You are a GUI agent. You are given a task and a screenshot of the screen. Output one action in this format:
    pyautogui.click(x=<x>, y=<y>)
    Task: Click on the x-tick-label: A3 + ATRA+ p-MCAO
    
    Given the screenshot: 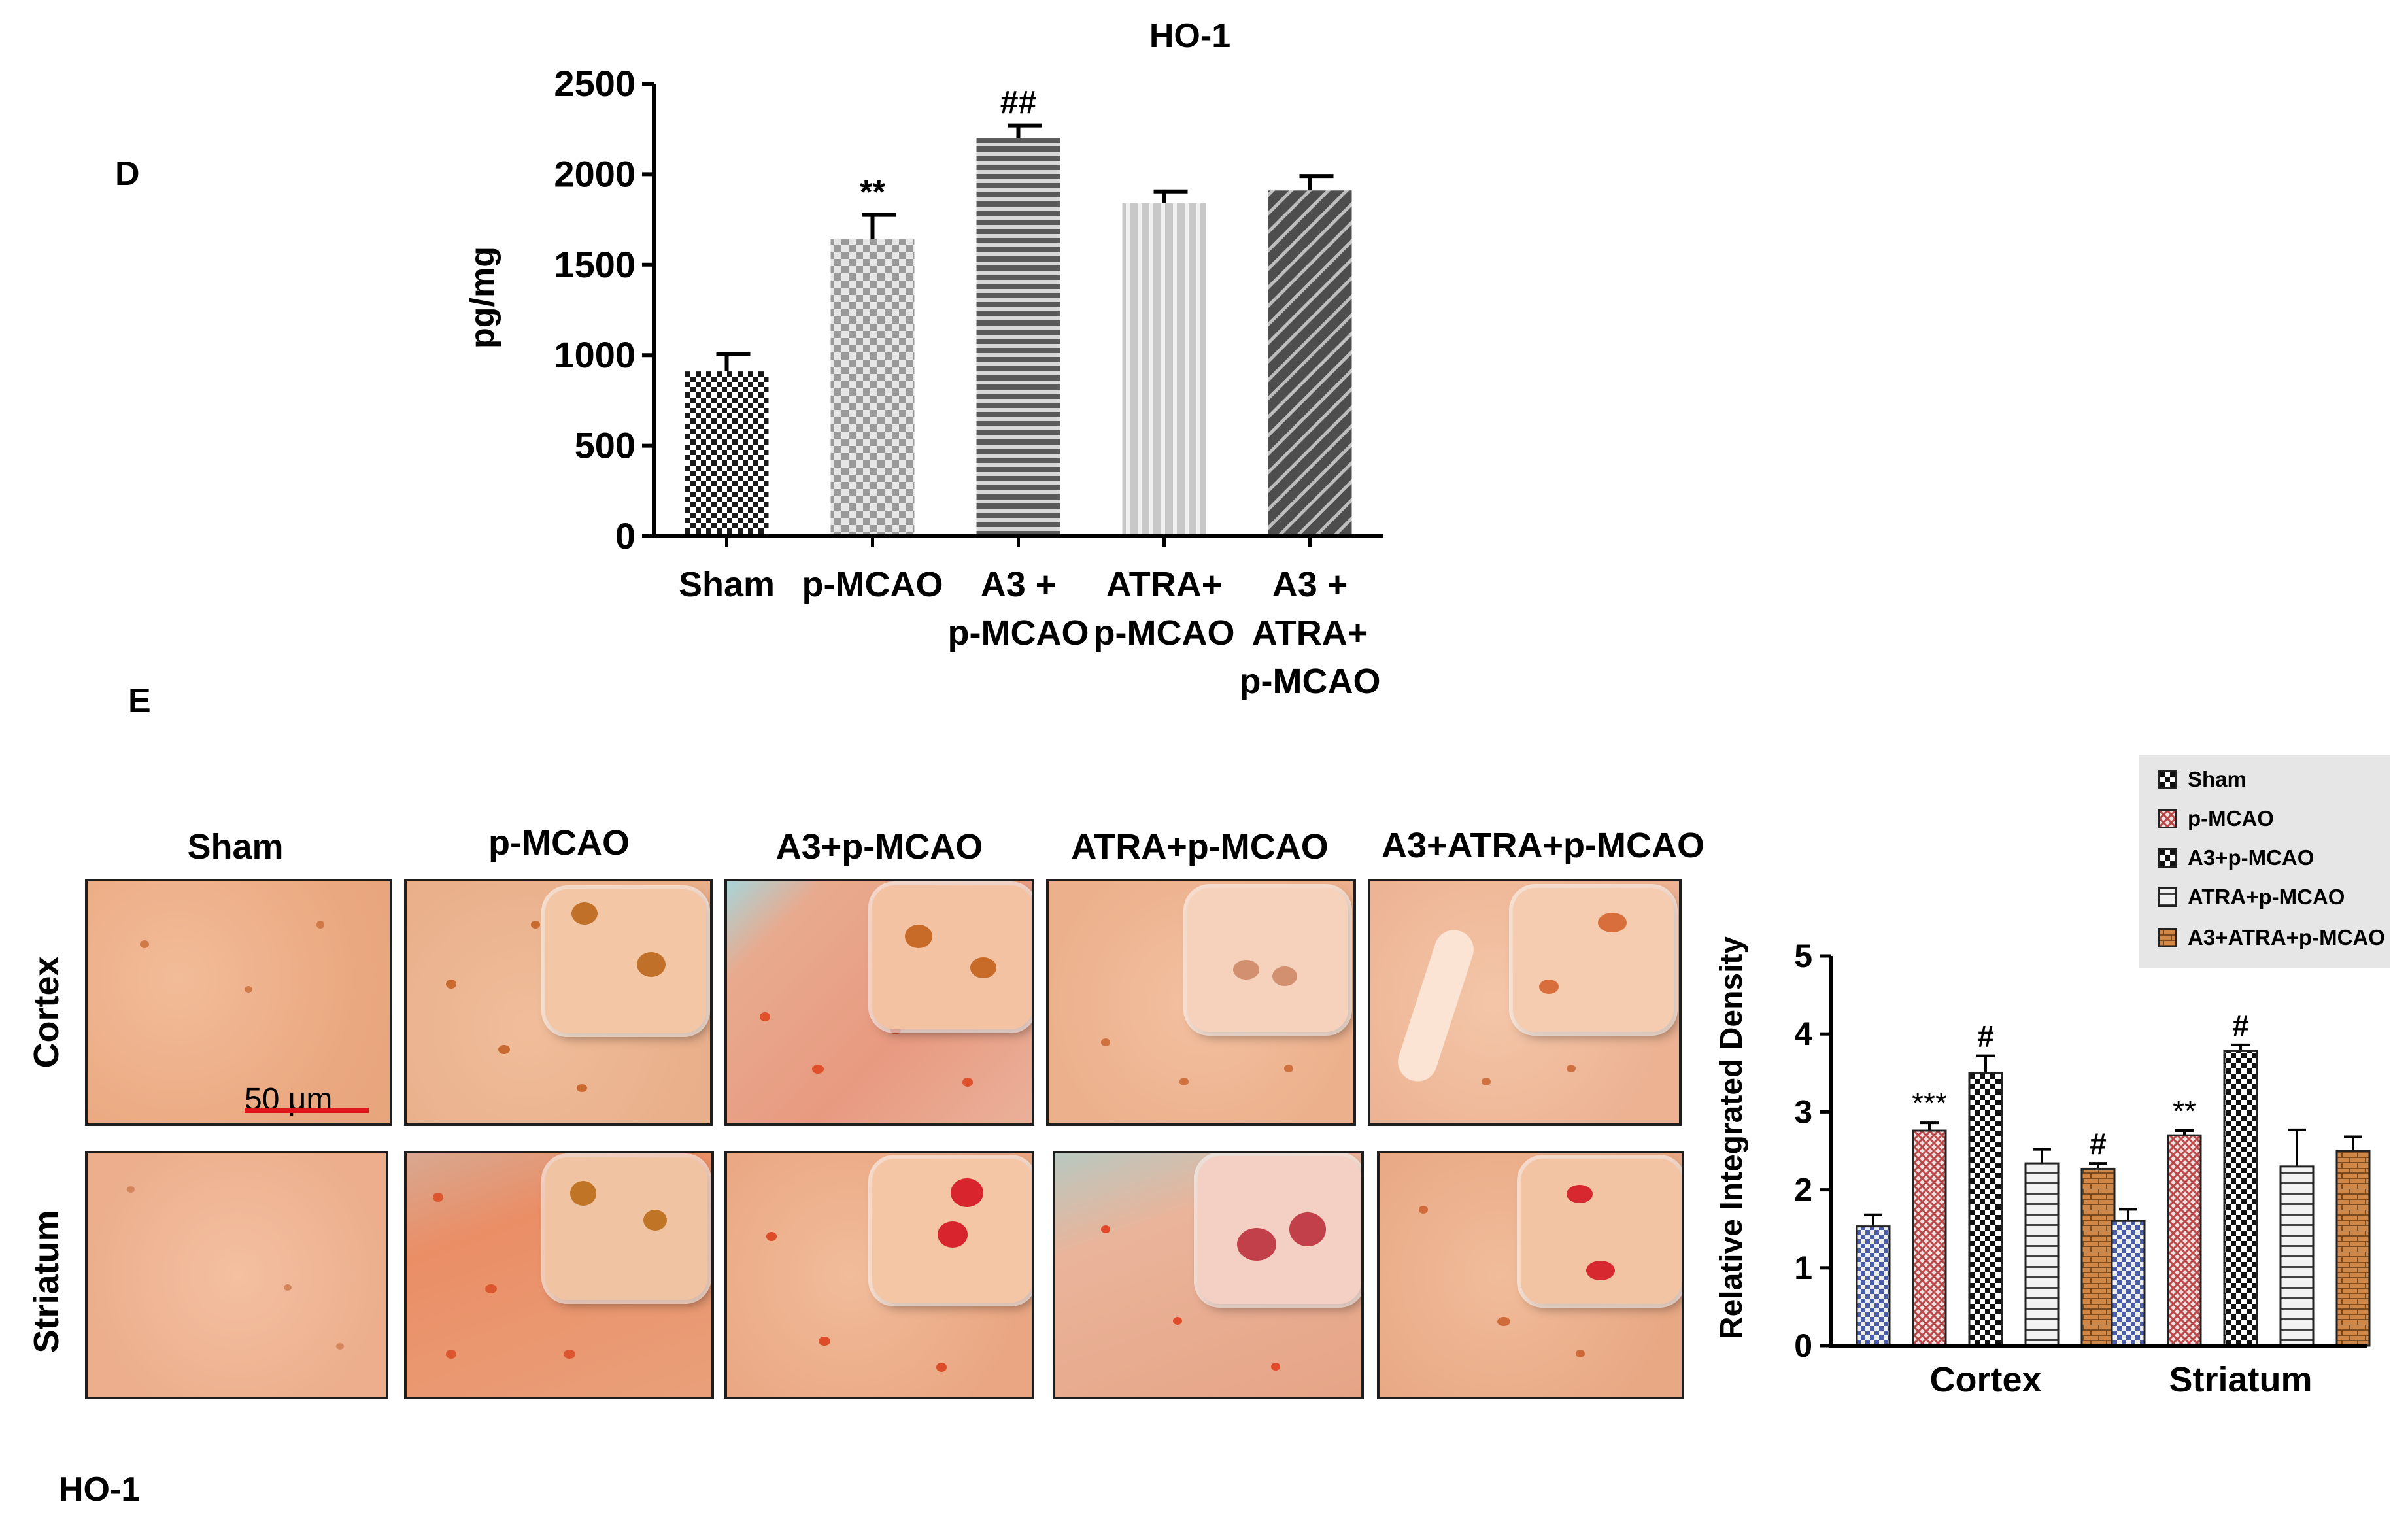 What is the action you would take?
    pyautogui.click(x=1310, y=633)
    